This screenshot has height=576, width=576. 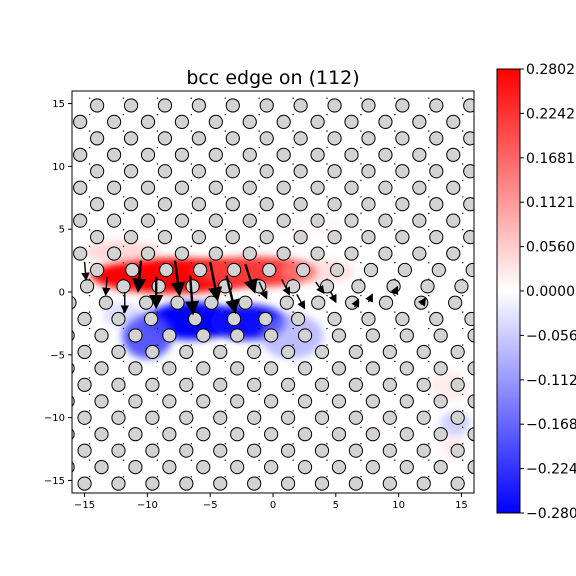 I want to click on x-tick-label: 5, so click(x=336, y=505).